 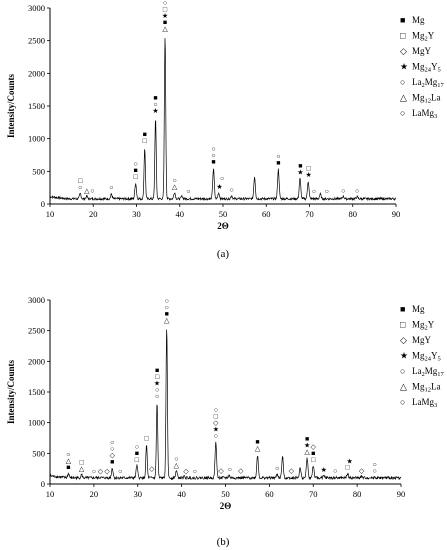 What do you see at coordinates (36, 8) in the screenshot?
I see `y-tick-label: 3000` at bounding box center [36, 8].